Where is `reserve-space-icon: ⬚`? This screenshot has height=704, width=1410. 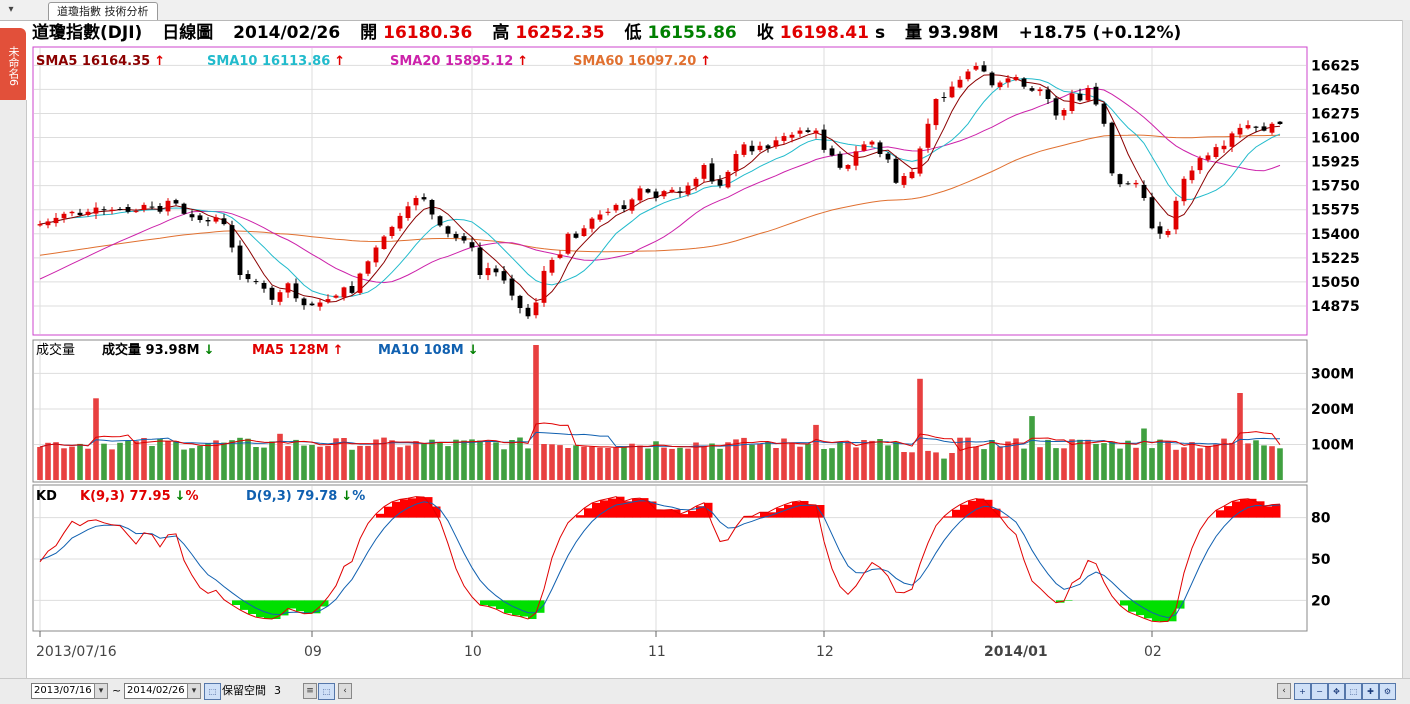
reserve-space-icon: ⬚ is located at coordinates (212, 691).